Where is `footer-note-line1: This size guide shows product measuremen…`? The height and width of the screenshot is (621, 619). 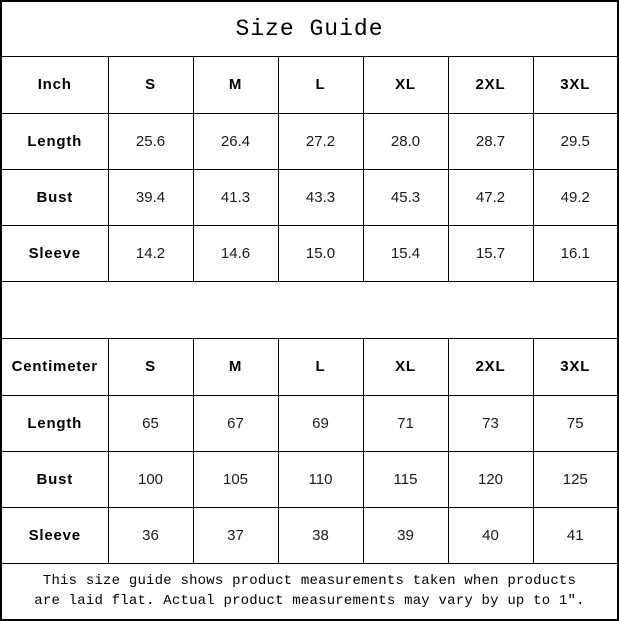
footer-note-line1: This size guide shows product measuremen… is located at coordinates (309, 580).